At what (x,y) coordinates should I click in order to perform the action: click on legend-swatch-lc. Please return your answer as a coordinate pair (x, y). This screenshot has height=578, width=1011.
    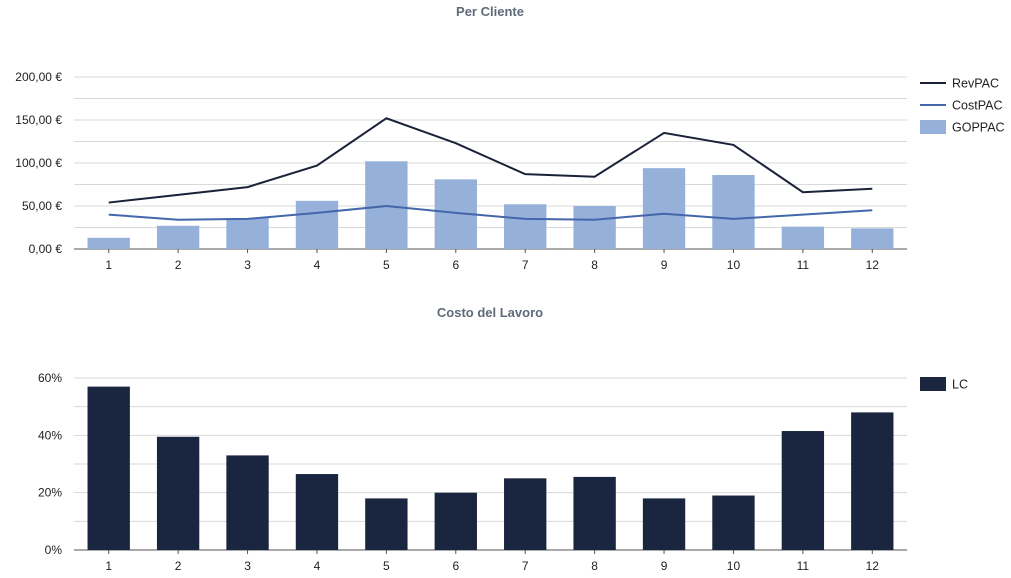
    Looking at the image, I should click on (933, 384).